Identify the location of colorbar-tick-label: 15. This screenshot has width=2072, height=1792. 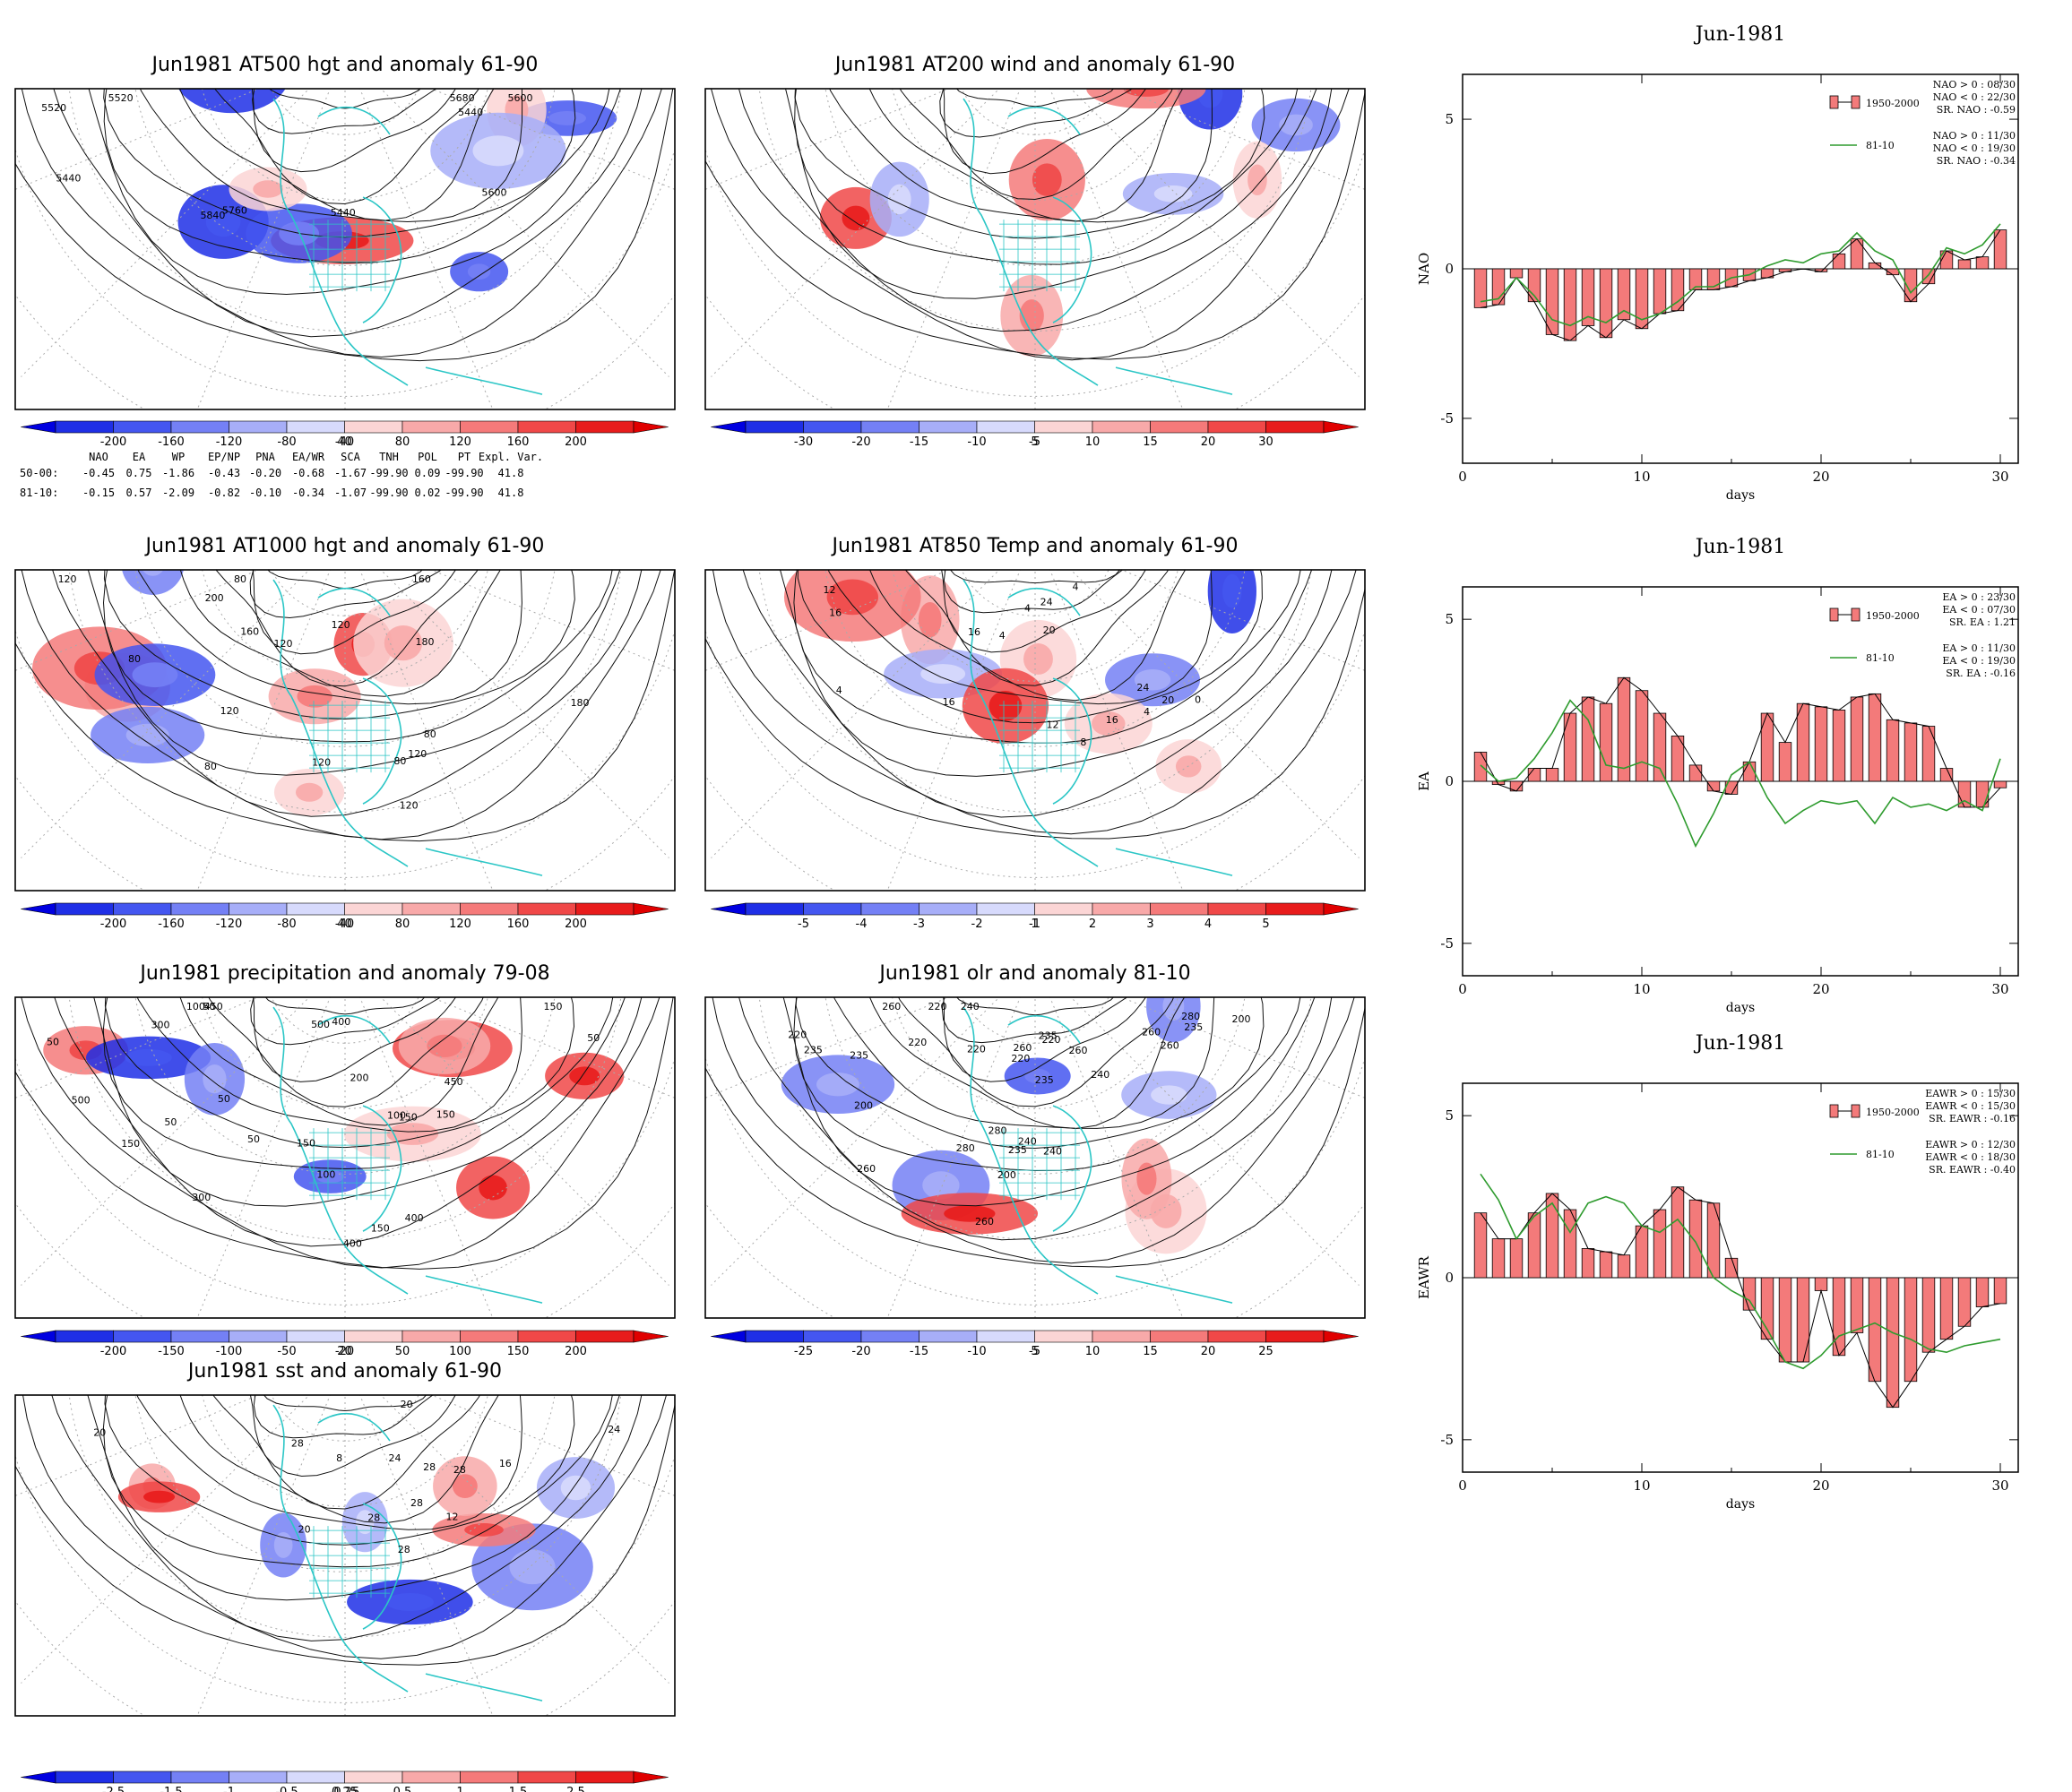
(1150, 1351).